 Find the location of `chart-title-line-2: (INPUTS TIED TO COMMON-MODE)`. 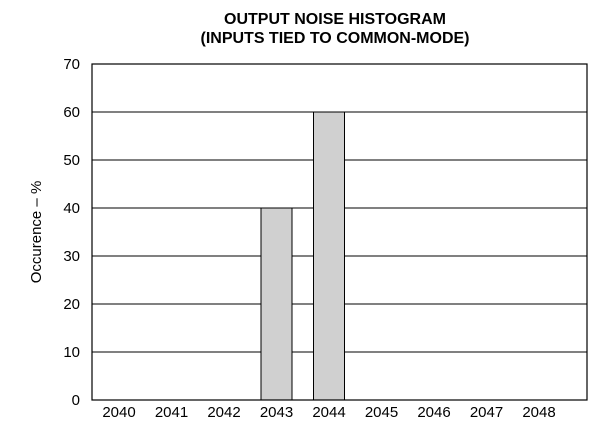

chart-title-line-2: (INPUTS TIED TO COMMON-MODE) is located at coordinates (334, 38).